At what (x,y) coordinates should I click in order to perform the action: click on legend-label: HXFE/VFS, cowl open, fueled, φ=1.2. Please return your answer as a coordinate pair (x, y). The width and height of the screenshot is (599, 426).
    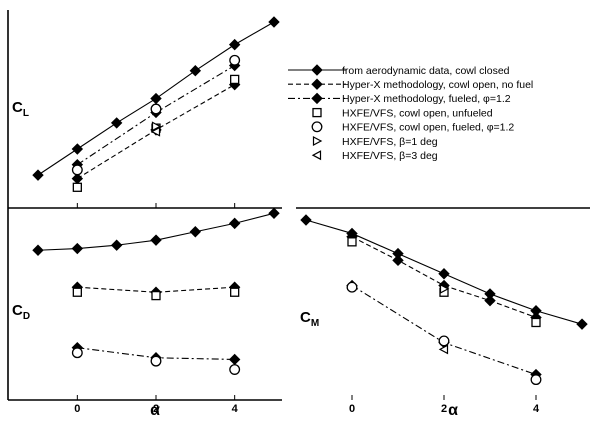
    Looking at the image, I should click on (428, 128).